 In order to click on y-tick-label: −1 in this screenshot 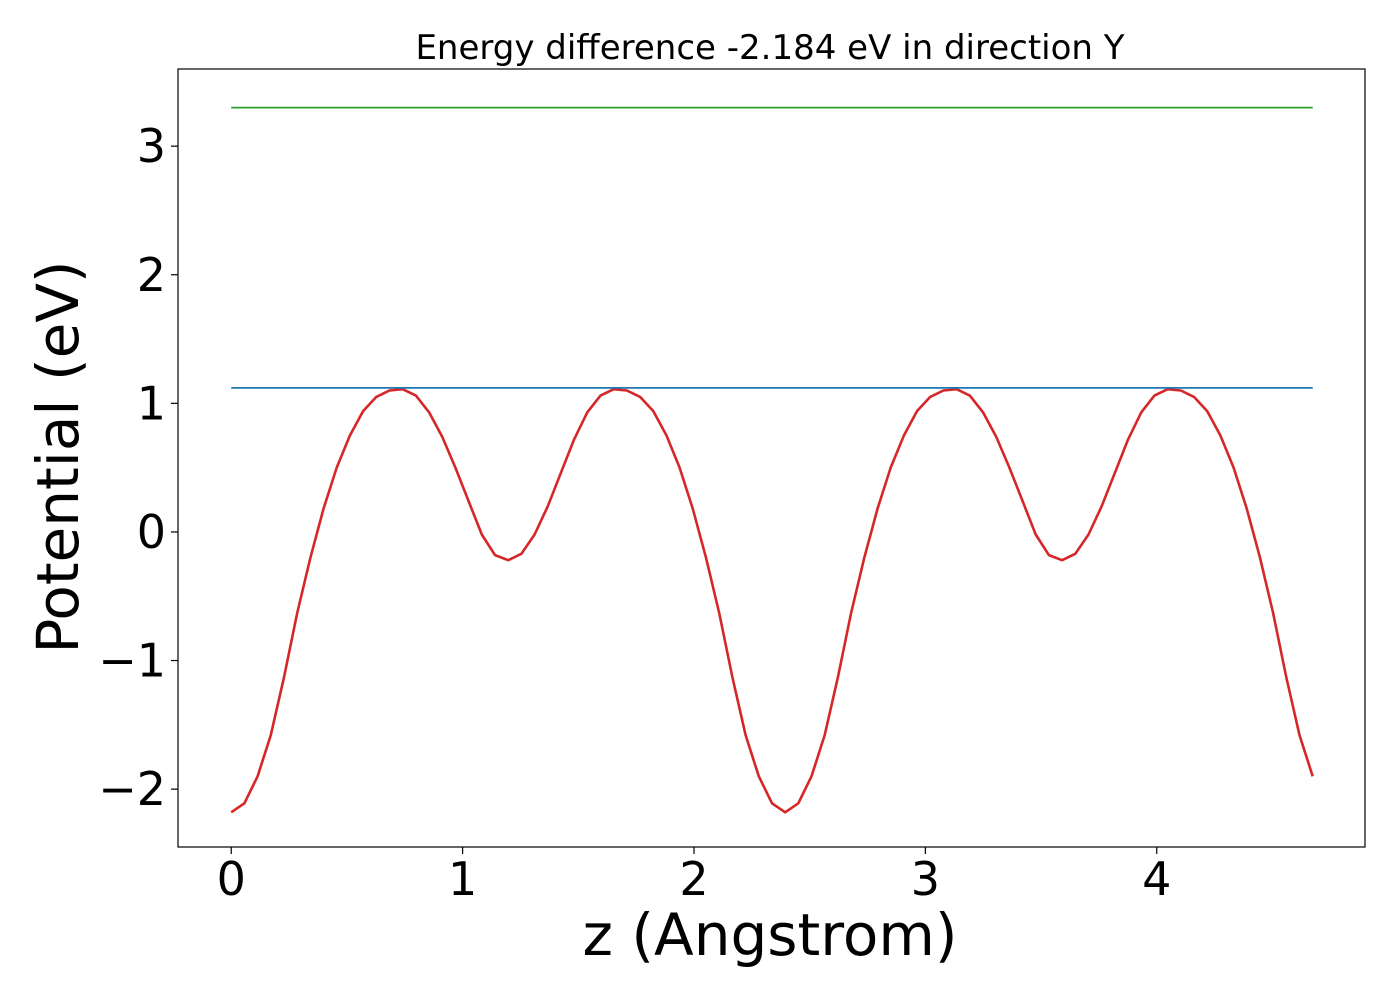, I will do `click(132, 661)`.